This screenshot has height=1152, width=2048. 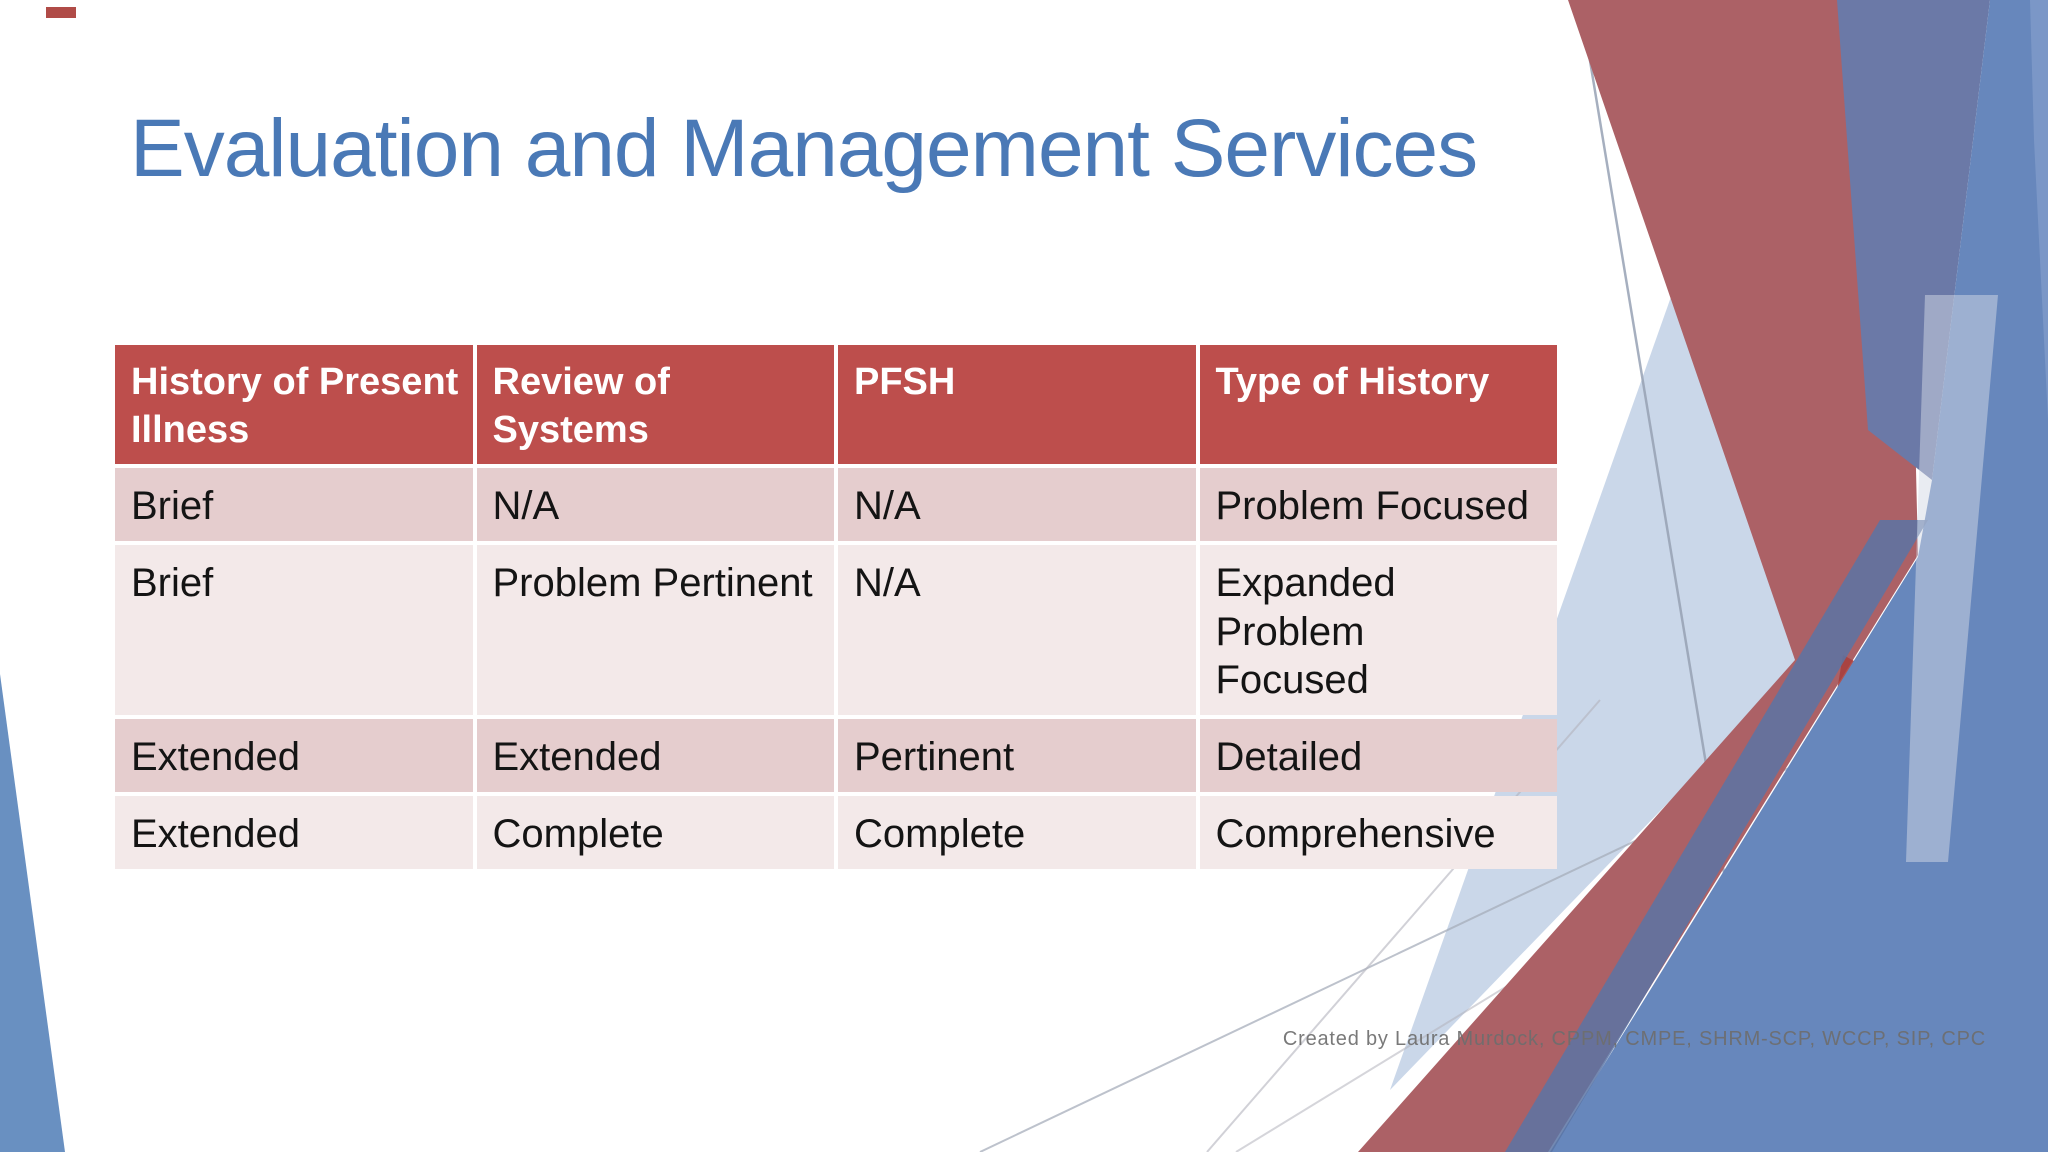 What do you see at coordinates (836, 755) in the screenshot?
I see `table-row: Extended Extended Pertinent Detailed` at bounding box center [836, 755].